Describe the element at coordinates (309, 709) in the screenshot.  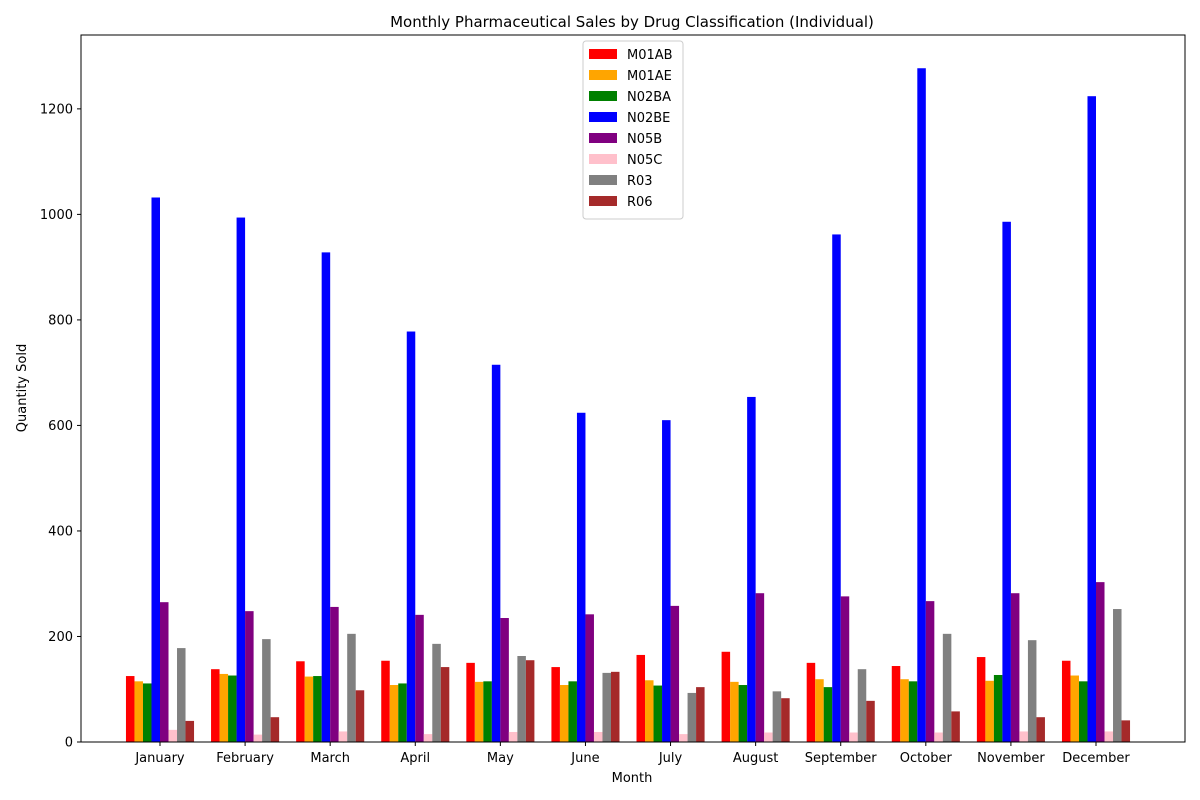
I see `bar-m01ae-march` at that location.